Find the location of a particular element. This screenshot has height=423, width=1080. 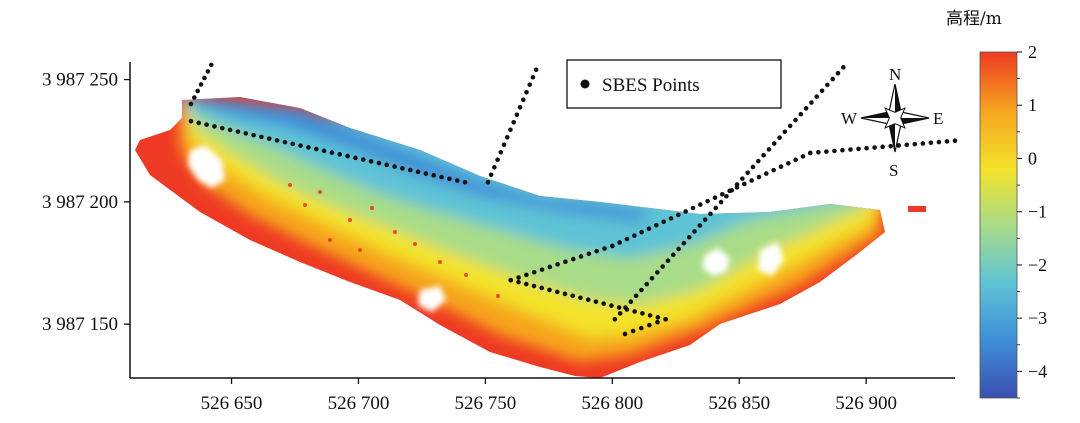

compass-south: S is located at coordinates (893, 170).